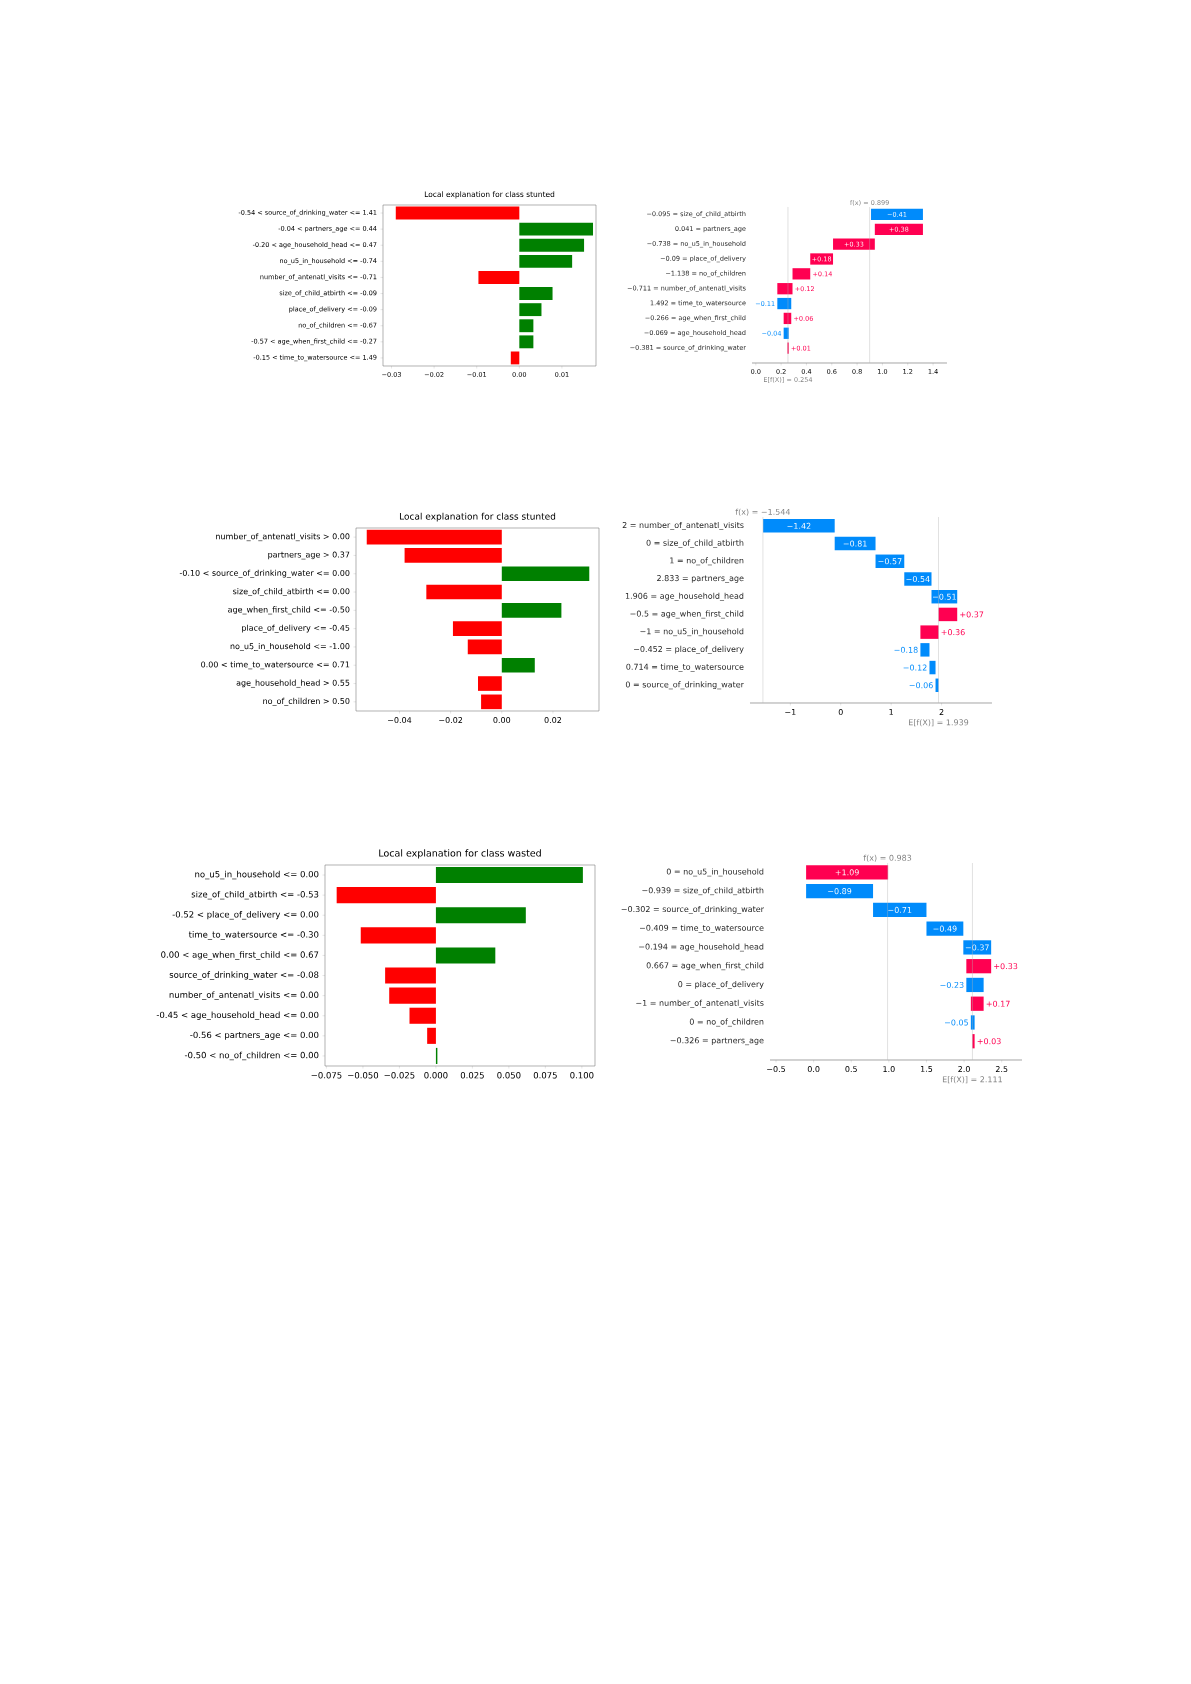 This screenshot has height=1684, width=1191. Describe the element at coordinates (989, 1041) in the screenshot. I see `data-label: +0.03` at that location.